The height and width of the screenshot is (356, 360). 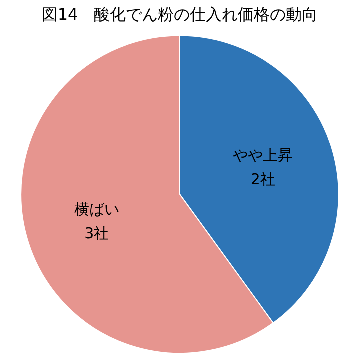 I want to click on chart-title: 図14 酸化でん粉の仕入れ価格の動向, so click(x=180, y=14).